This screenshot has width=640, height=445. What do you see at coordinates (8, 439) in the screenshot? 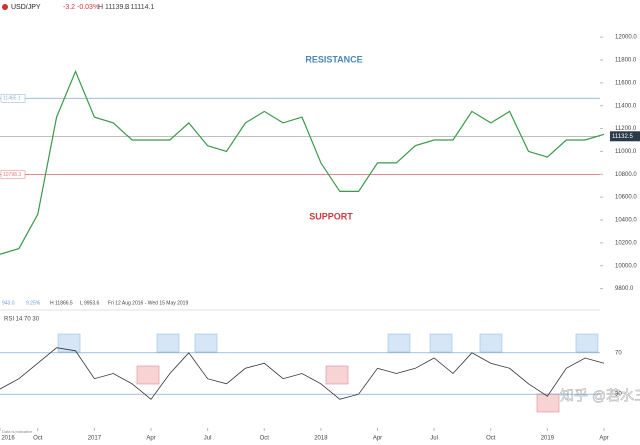
I see `x-tick-label: 2016` at bounding box center [8, 439].